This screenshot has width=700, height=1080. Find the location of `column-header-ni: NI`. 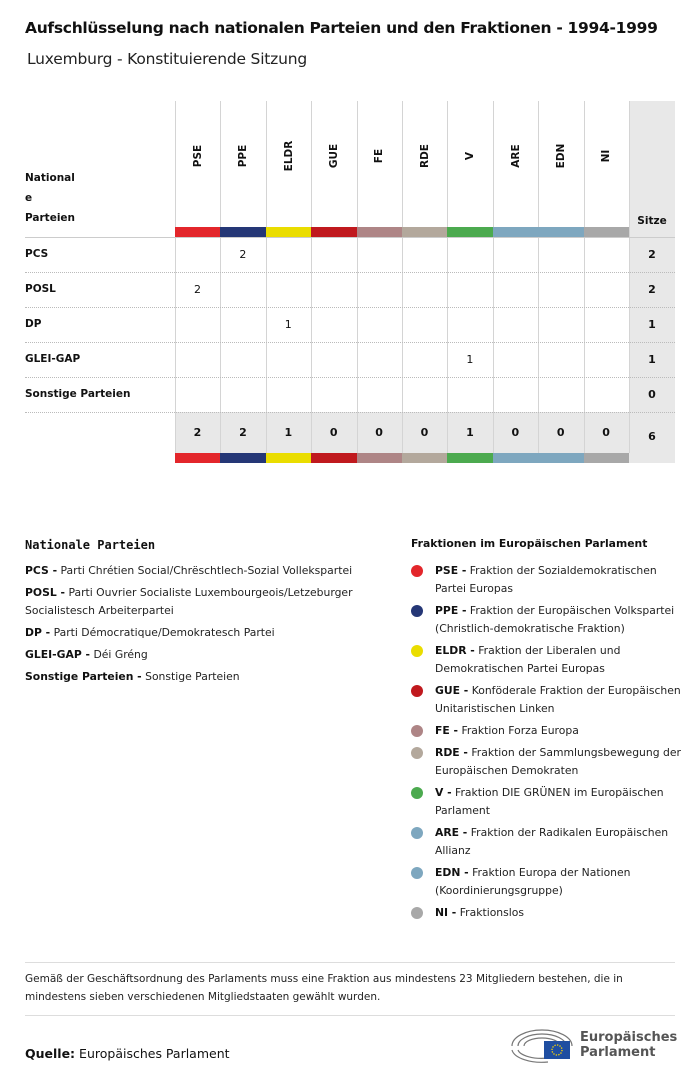

column-header-ni: NI is located at coordinates (606, 156).